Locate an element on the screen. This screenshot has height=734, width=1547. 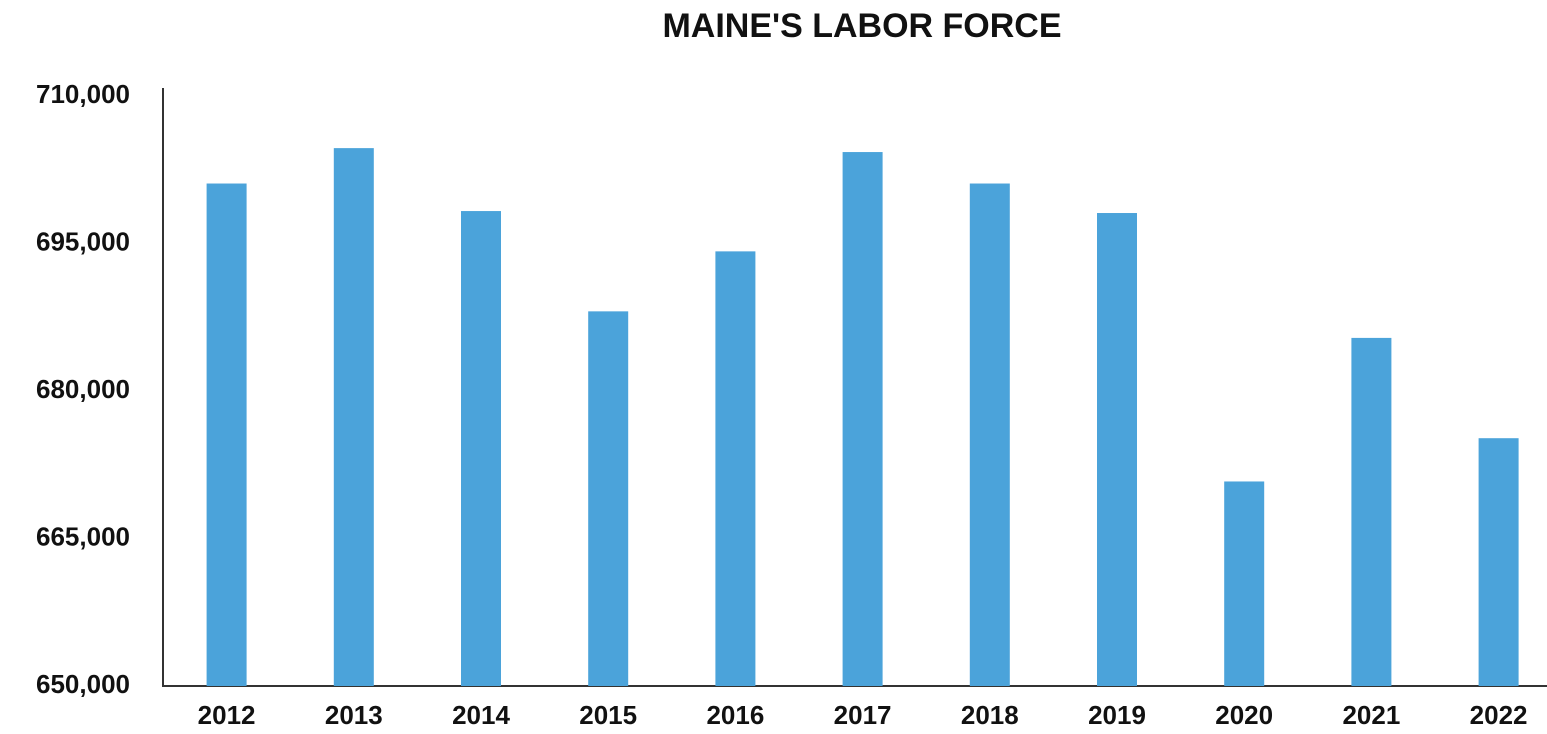
x-tick-label: 2014 is located at coordinates (481, 715).